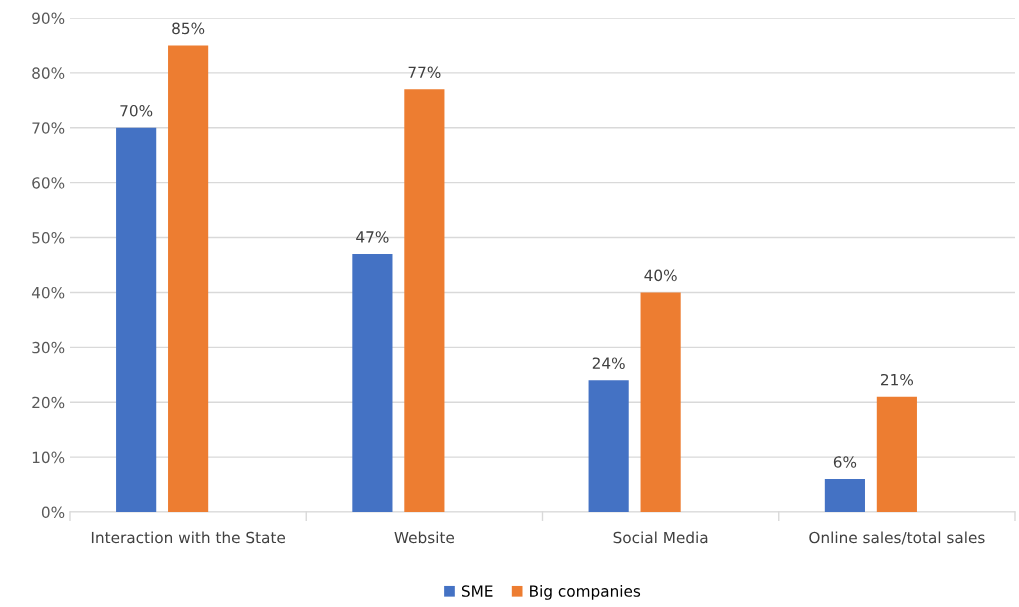 The image size is (1019, 607). Describe the element at coordinates (608, 363) in the screenshot. I see `data-label: 24%` at that location.